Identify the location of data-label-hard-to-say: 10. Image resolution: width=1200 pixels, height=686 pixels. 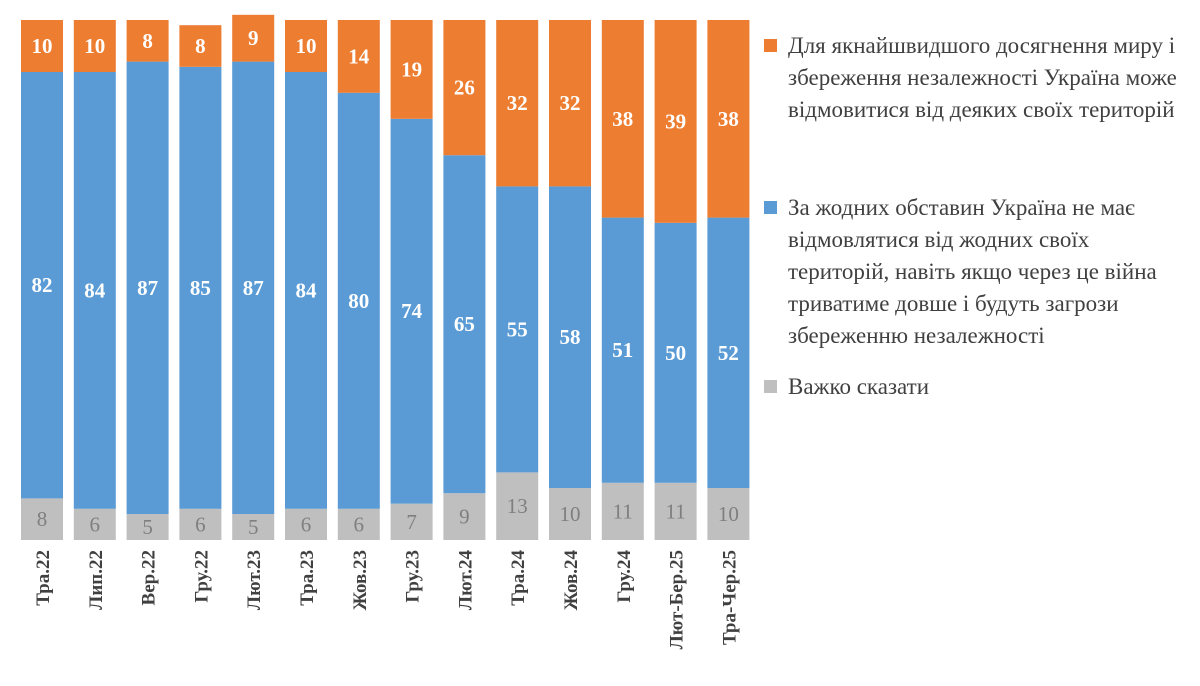
(570, 514).